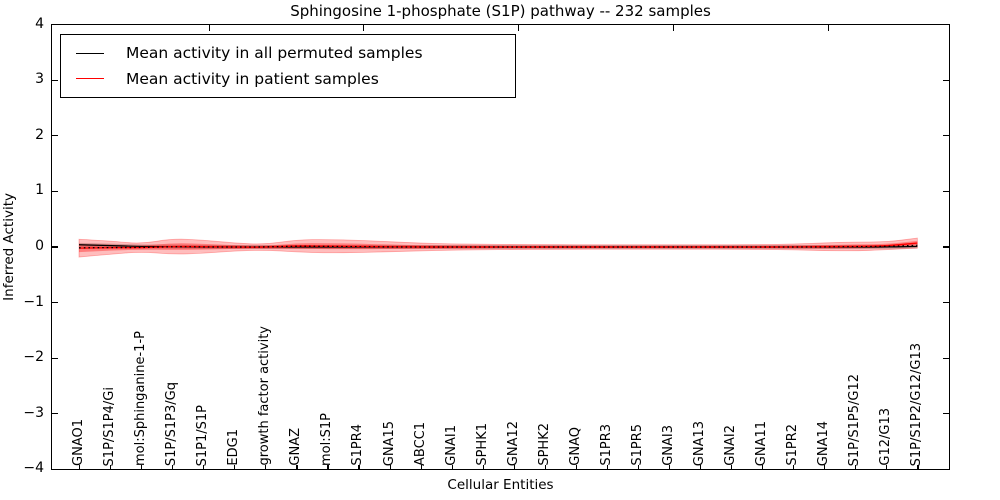 The image size is (1000, 500). I want to click on legend-item-patient: Mean activity in patient samples, so click(288, 79).